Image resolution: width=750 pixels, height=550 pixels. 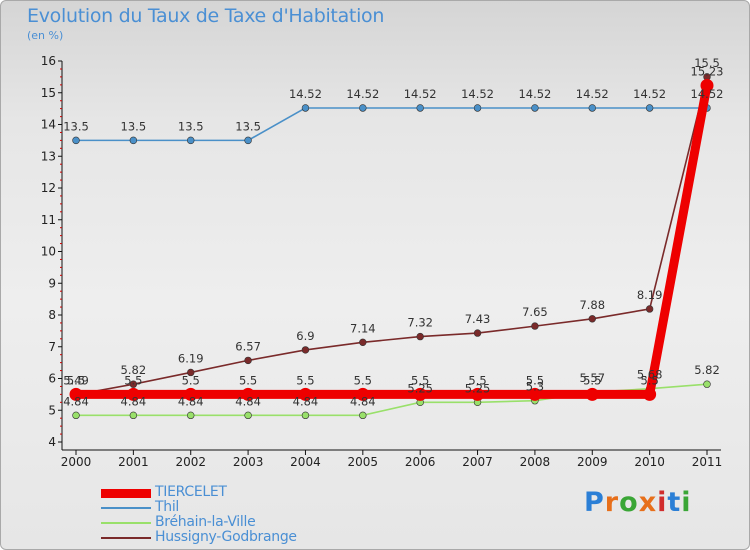 What do you see at coordinates (205, 522) in the screenshot?
I see `legend-label-brehain: Bréhain-la-Ville` at bounding box center [205, 522].